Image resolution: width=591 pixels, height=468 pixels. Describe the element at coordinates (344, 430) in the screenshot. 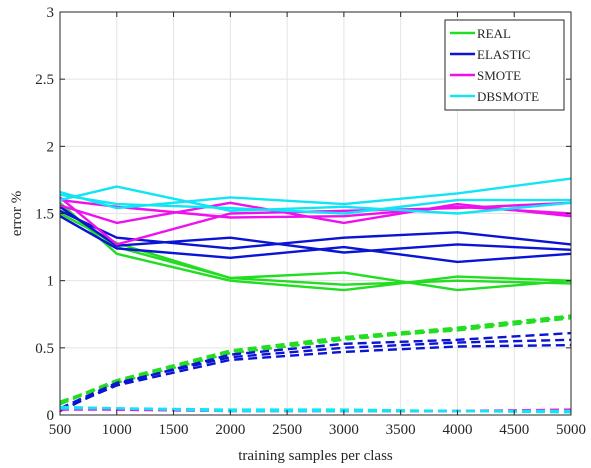

I see `x-tick-label: 3000` at that location.